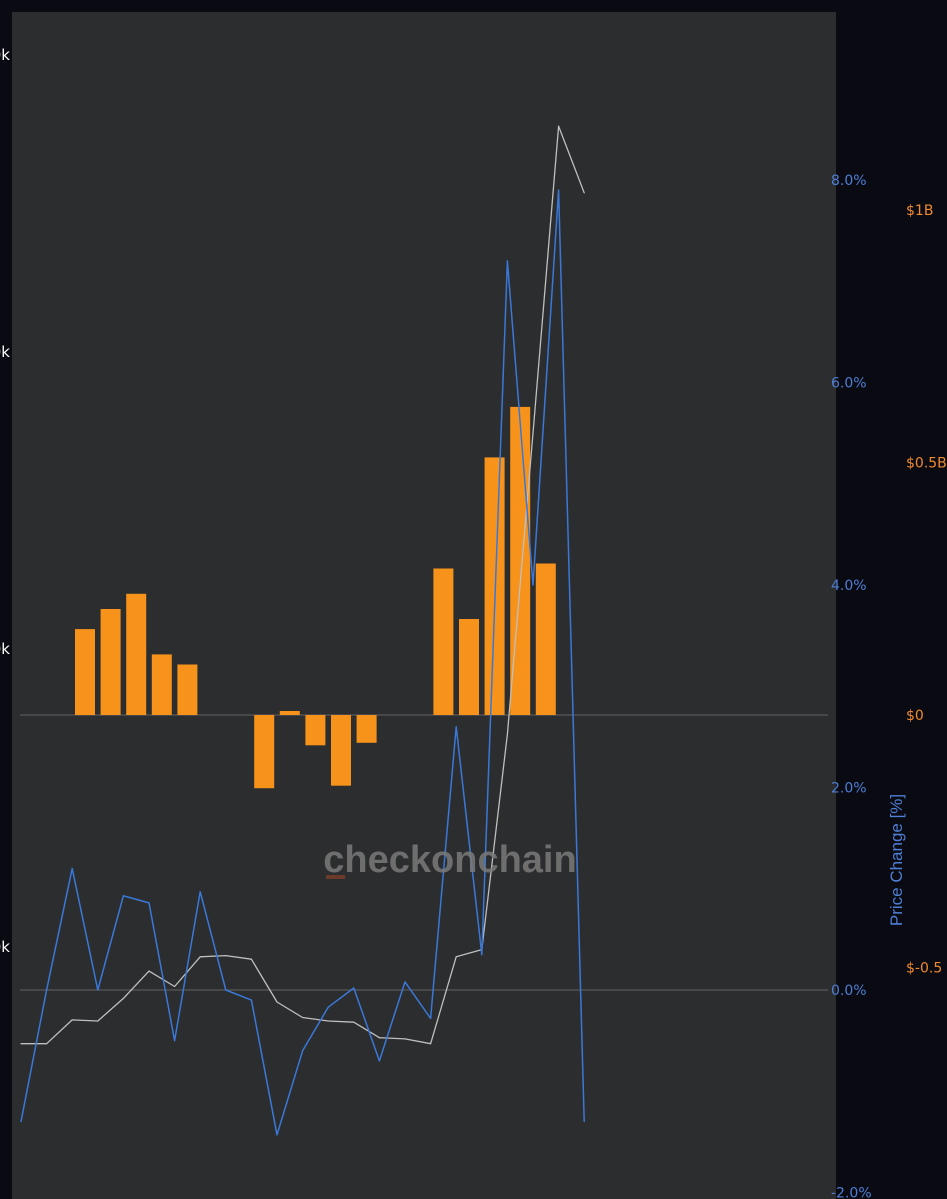  I want to click on pct-tick-label: -2.0%, so click(851, 1192).